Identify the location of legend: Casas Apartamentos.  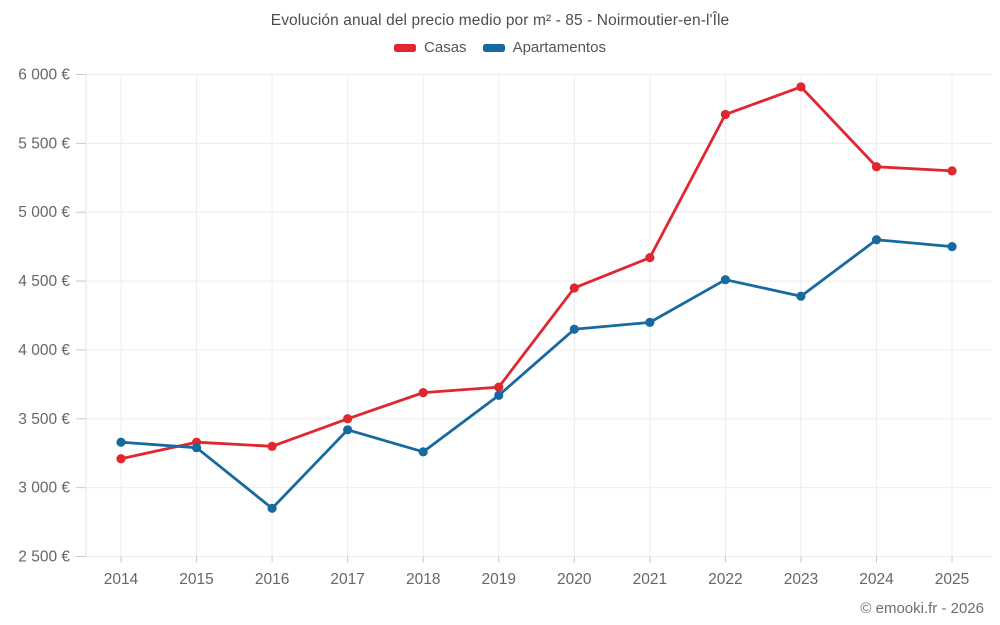
(500, 47).